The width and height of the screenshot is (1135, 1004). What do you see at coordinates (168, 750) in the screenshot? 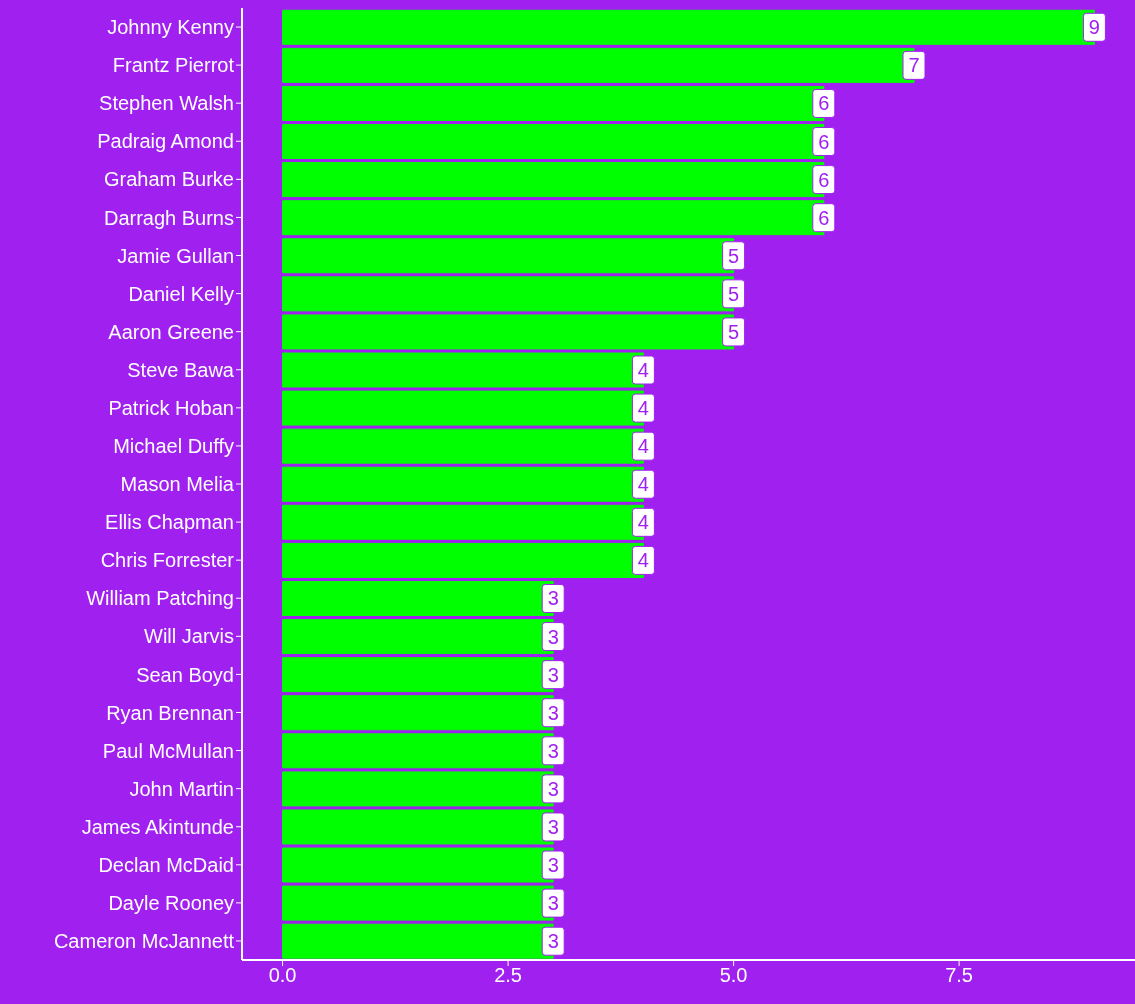
I see `y-tick-label: Paul McMullan` at bounding box center [168, 750].